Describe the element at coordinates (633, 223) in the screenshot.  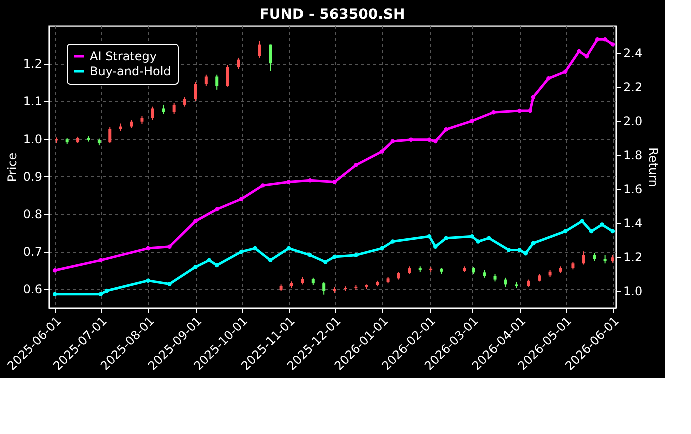
I see `y2-tick-label: 1.4` at that location.